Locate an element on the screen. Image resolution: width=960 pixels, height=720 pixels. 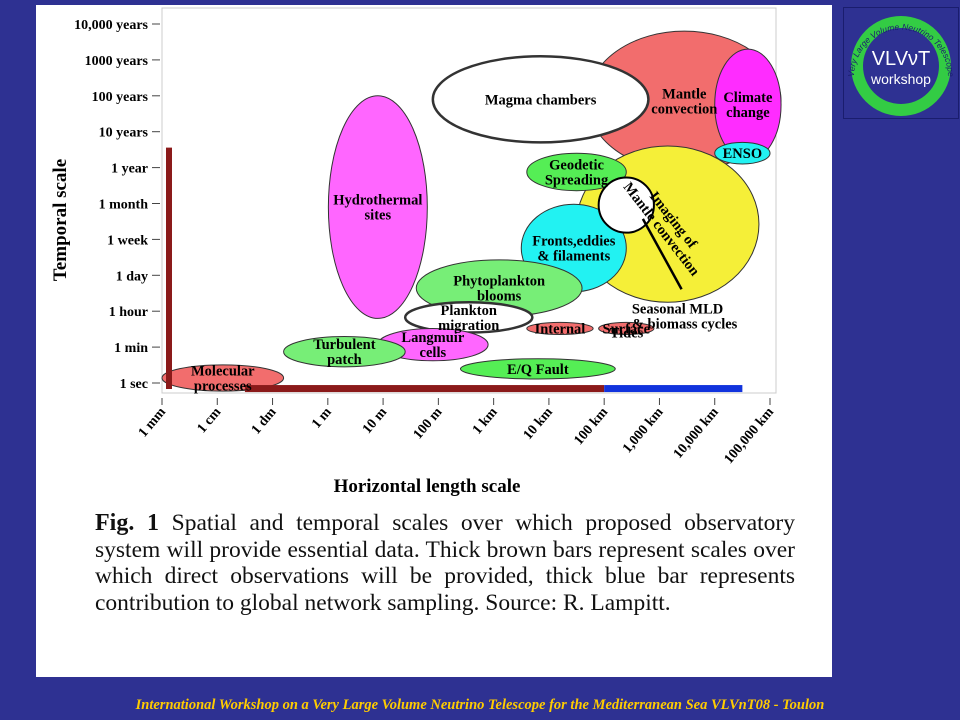
x-tick-label: 1 dm is located at coordinates (264, 421).